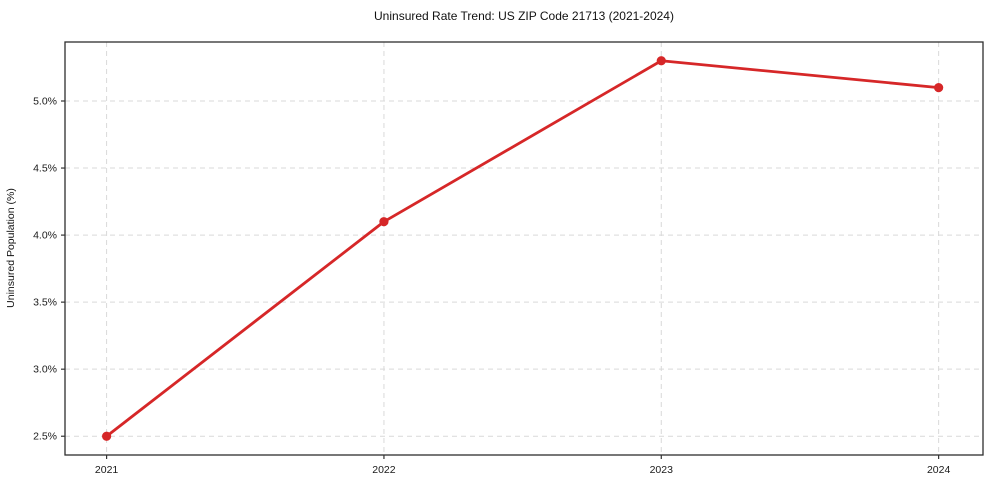 The image size is (989, 490). Describe the element at coordinates (45, 169) in the screenshot. I see `y-tick-label: 4.5%` at that location.